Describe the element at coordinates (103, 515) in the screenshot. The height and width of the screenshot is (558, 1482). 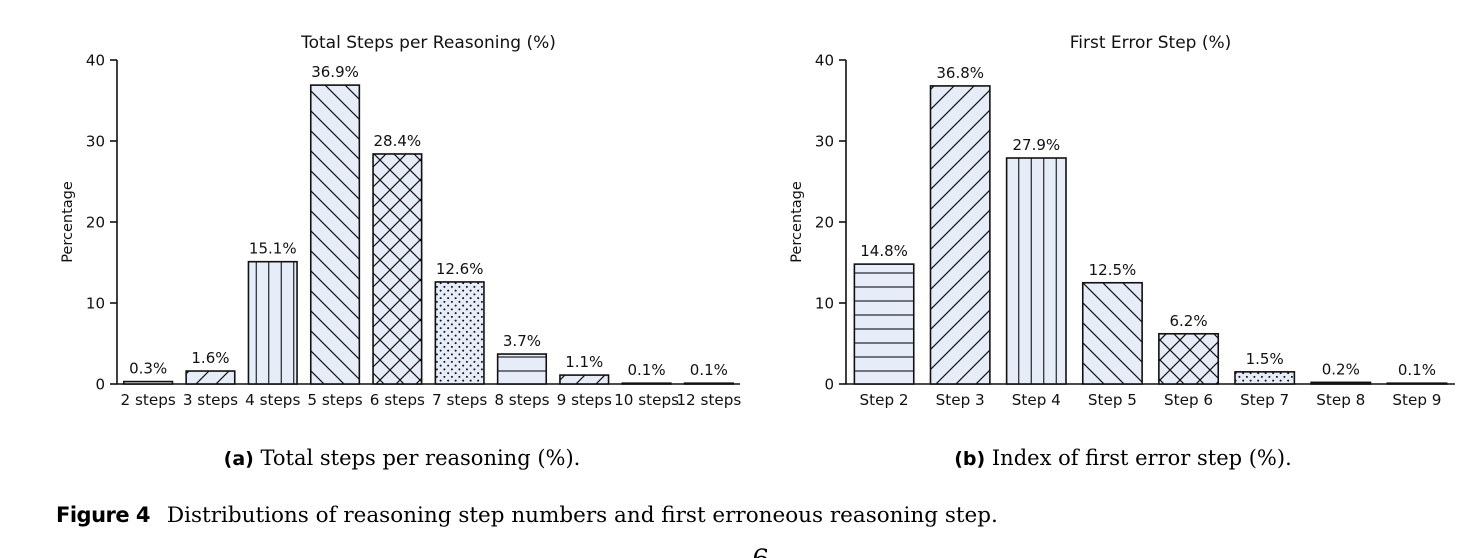
I see `figure-caption-label: Figure 4` at that location.